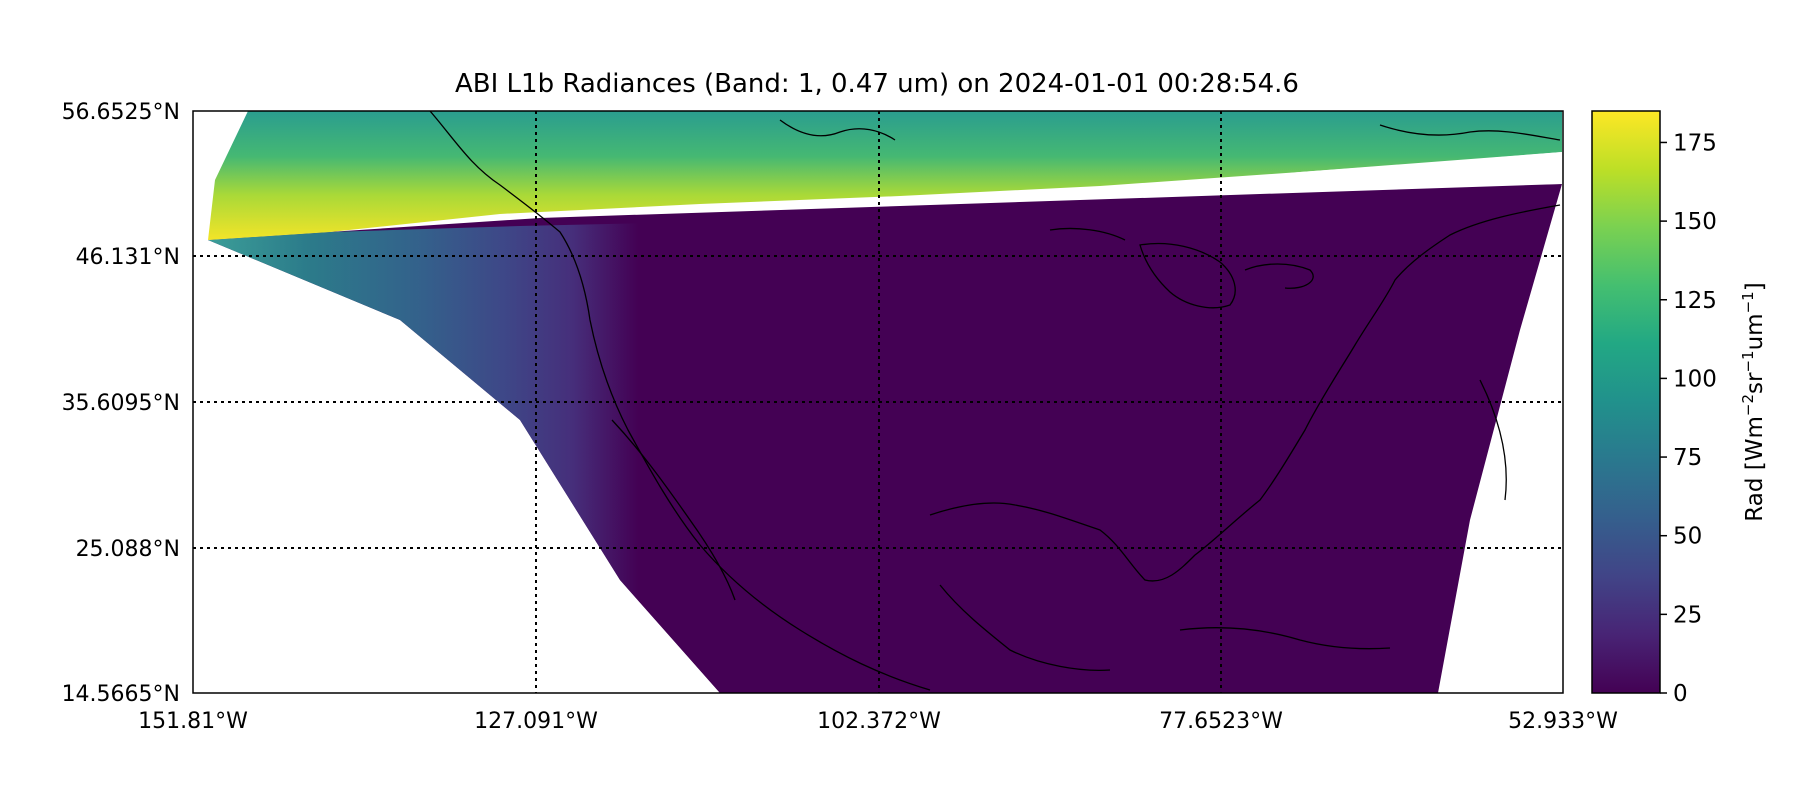  I want to click on lon-tick-label: 52.933°W, so click(1563, 721).